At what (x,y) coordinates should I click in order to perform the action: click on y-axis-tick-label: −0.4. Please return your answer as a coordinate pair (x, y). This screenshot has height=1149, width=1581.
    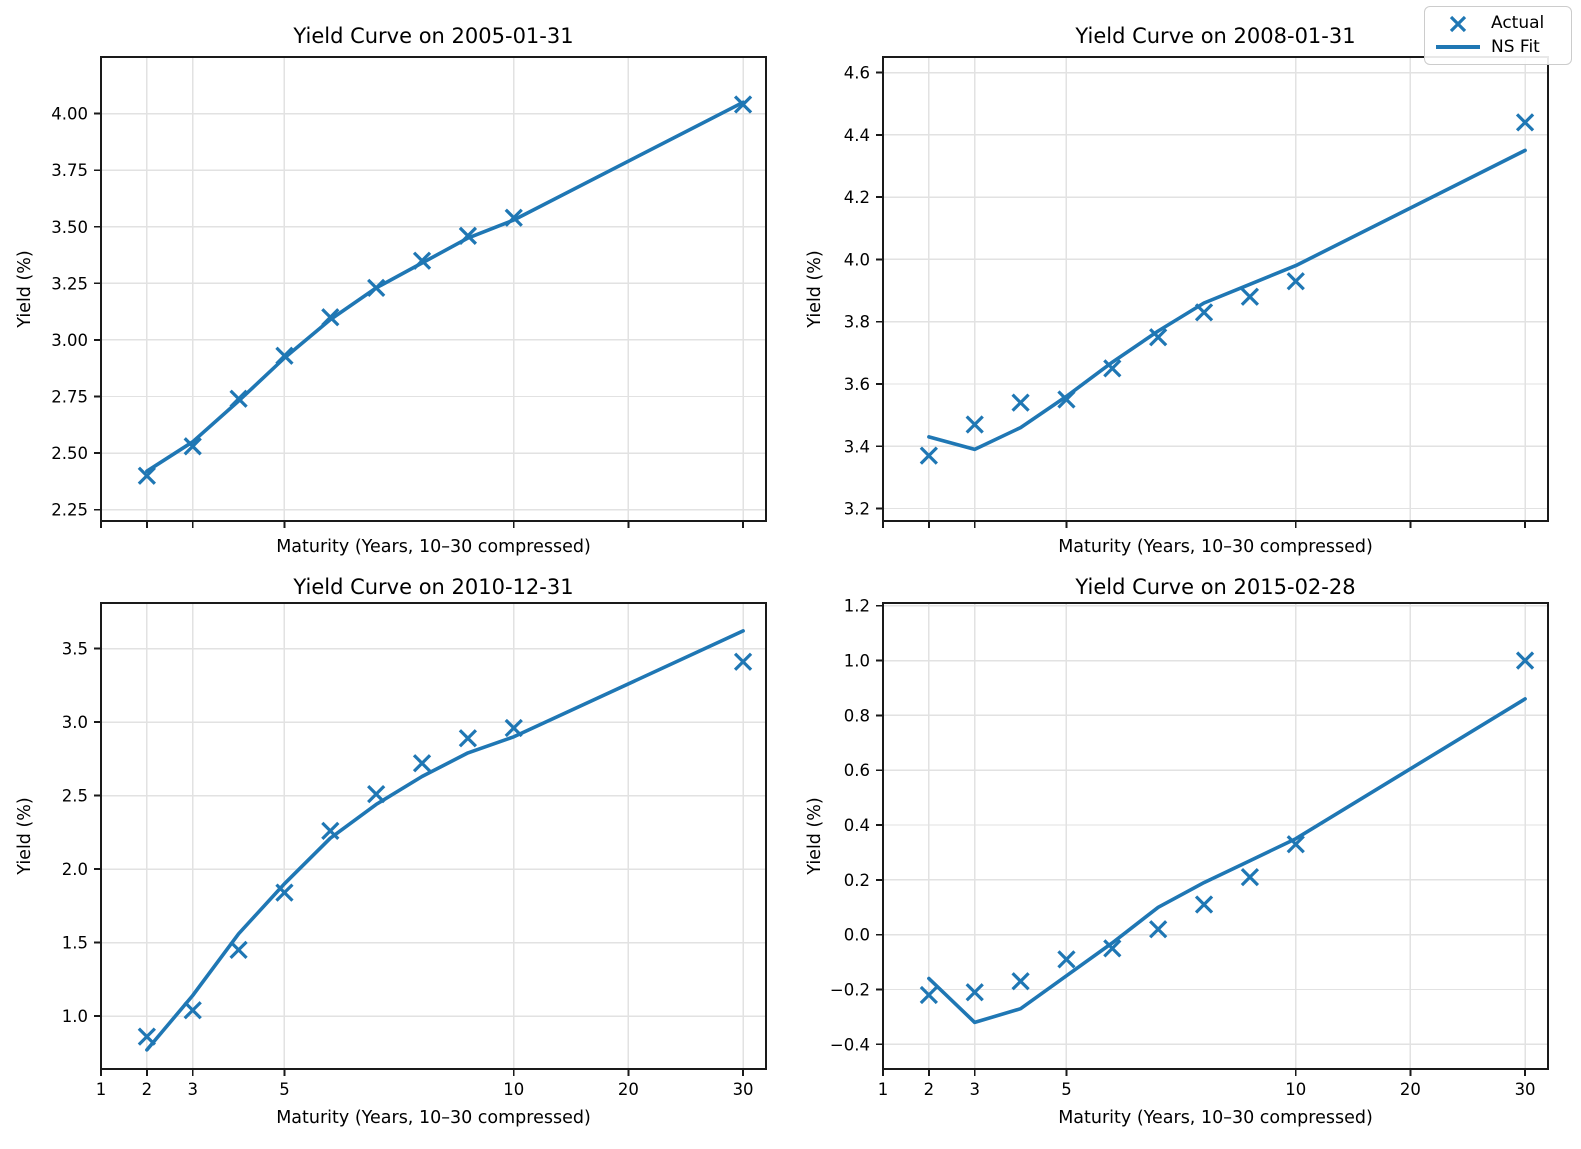
    Looking at the image, I should click on (850, 1044).